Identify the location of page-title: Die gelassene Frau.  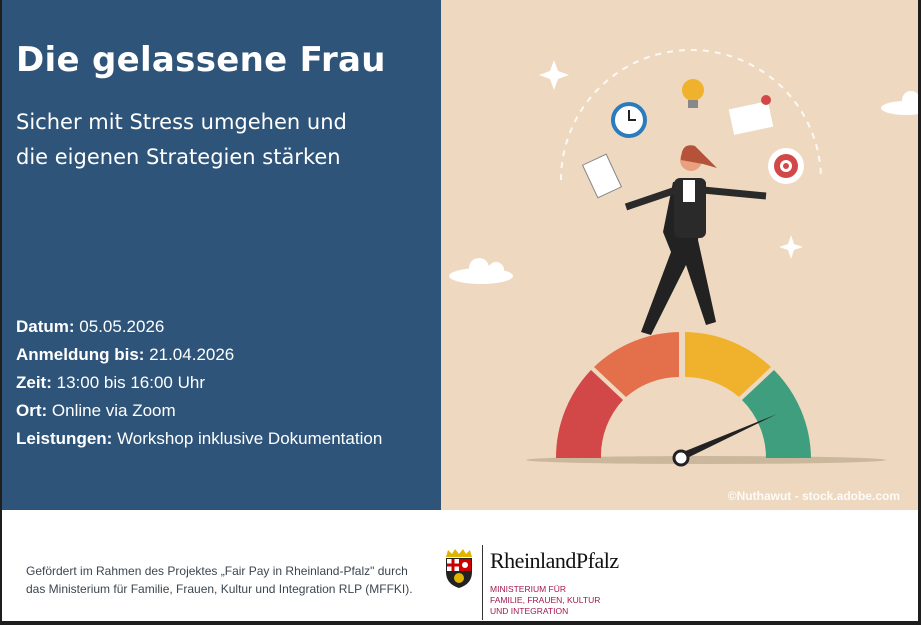
(201, 60).